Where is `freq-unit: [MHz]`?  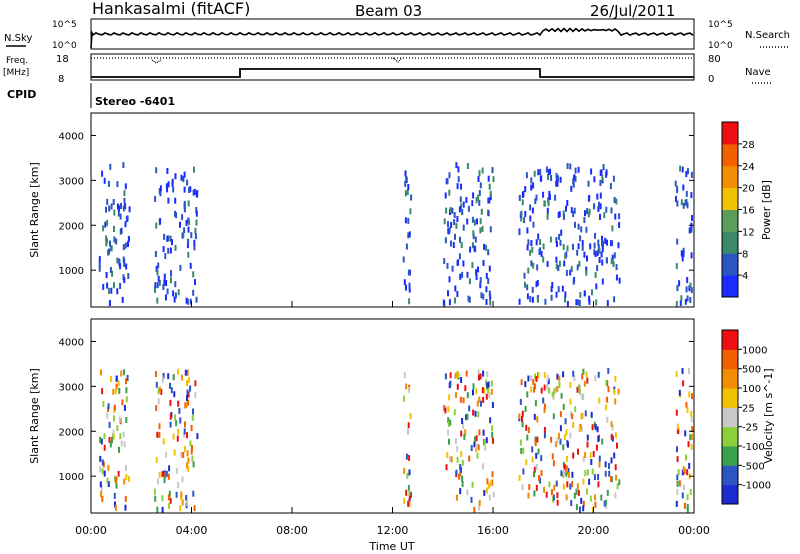 freq-unit: [MHz] is located at coordinates (16, 73).